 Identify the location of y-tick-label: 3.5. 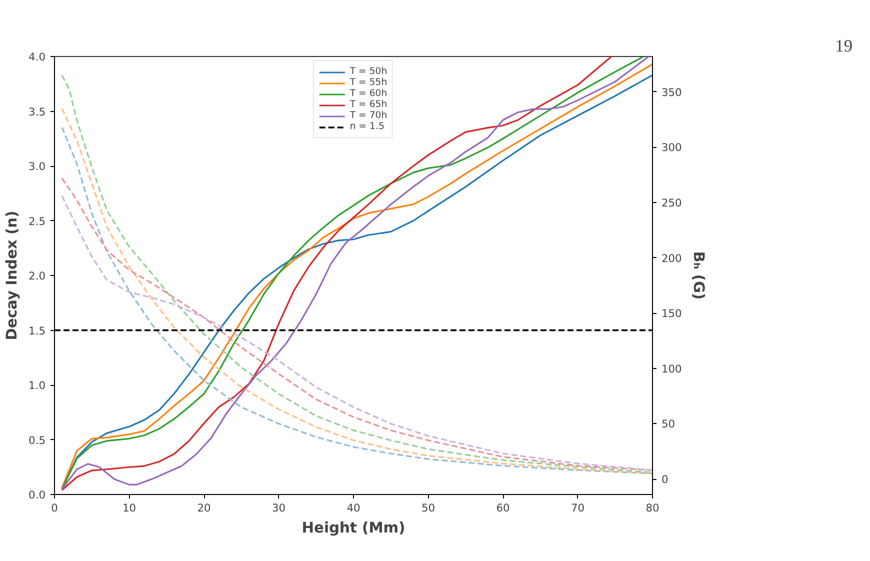
(37, 111).